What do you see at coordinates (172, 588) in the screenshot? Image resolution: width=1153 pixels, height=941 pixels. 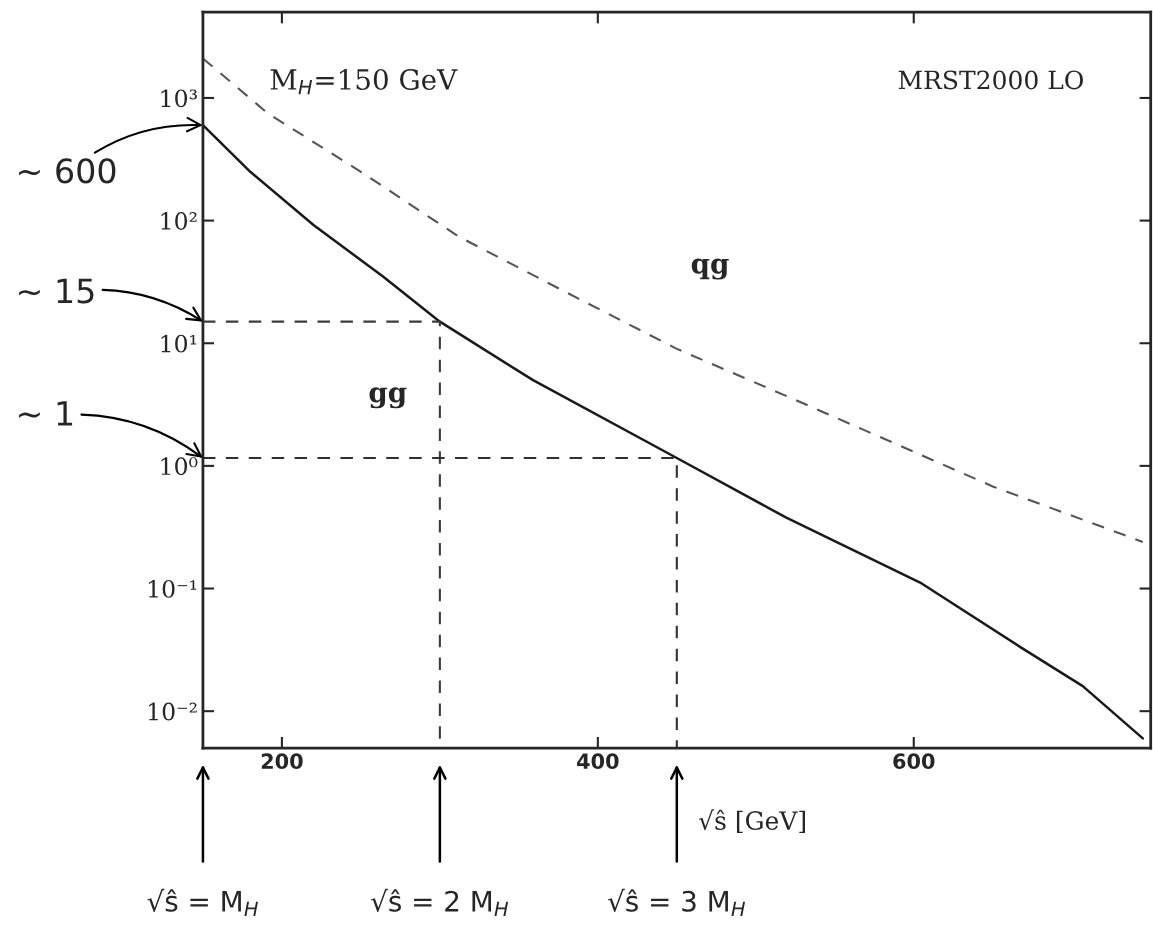 I see `y-tick-label: 10⁻¹` at bounding box center [172, 588].